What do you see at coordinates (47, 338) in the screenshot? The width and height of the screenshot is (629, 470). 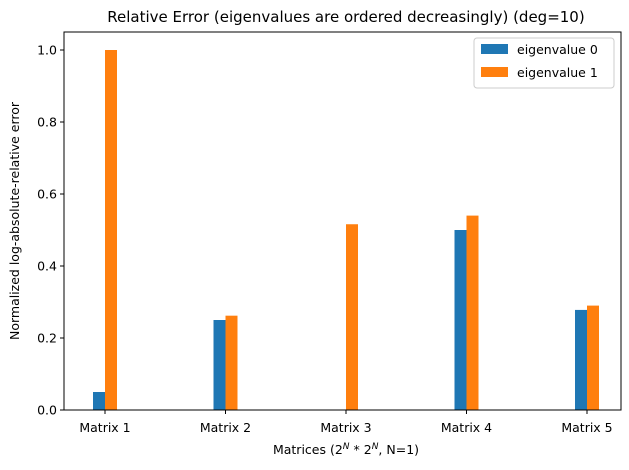 I see `y-tick-label: 0.2` at bounding box center [47, 338].